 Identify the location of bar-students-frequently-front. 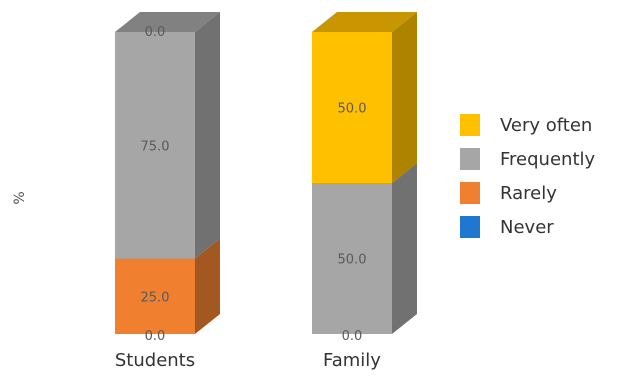
(155, 145).